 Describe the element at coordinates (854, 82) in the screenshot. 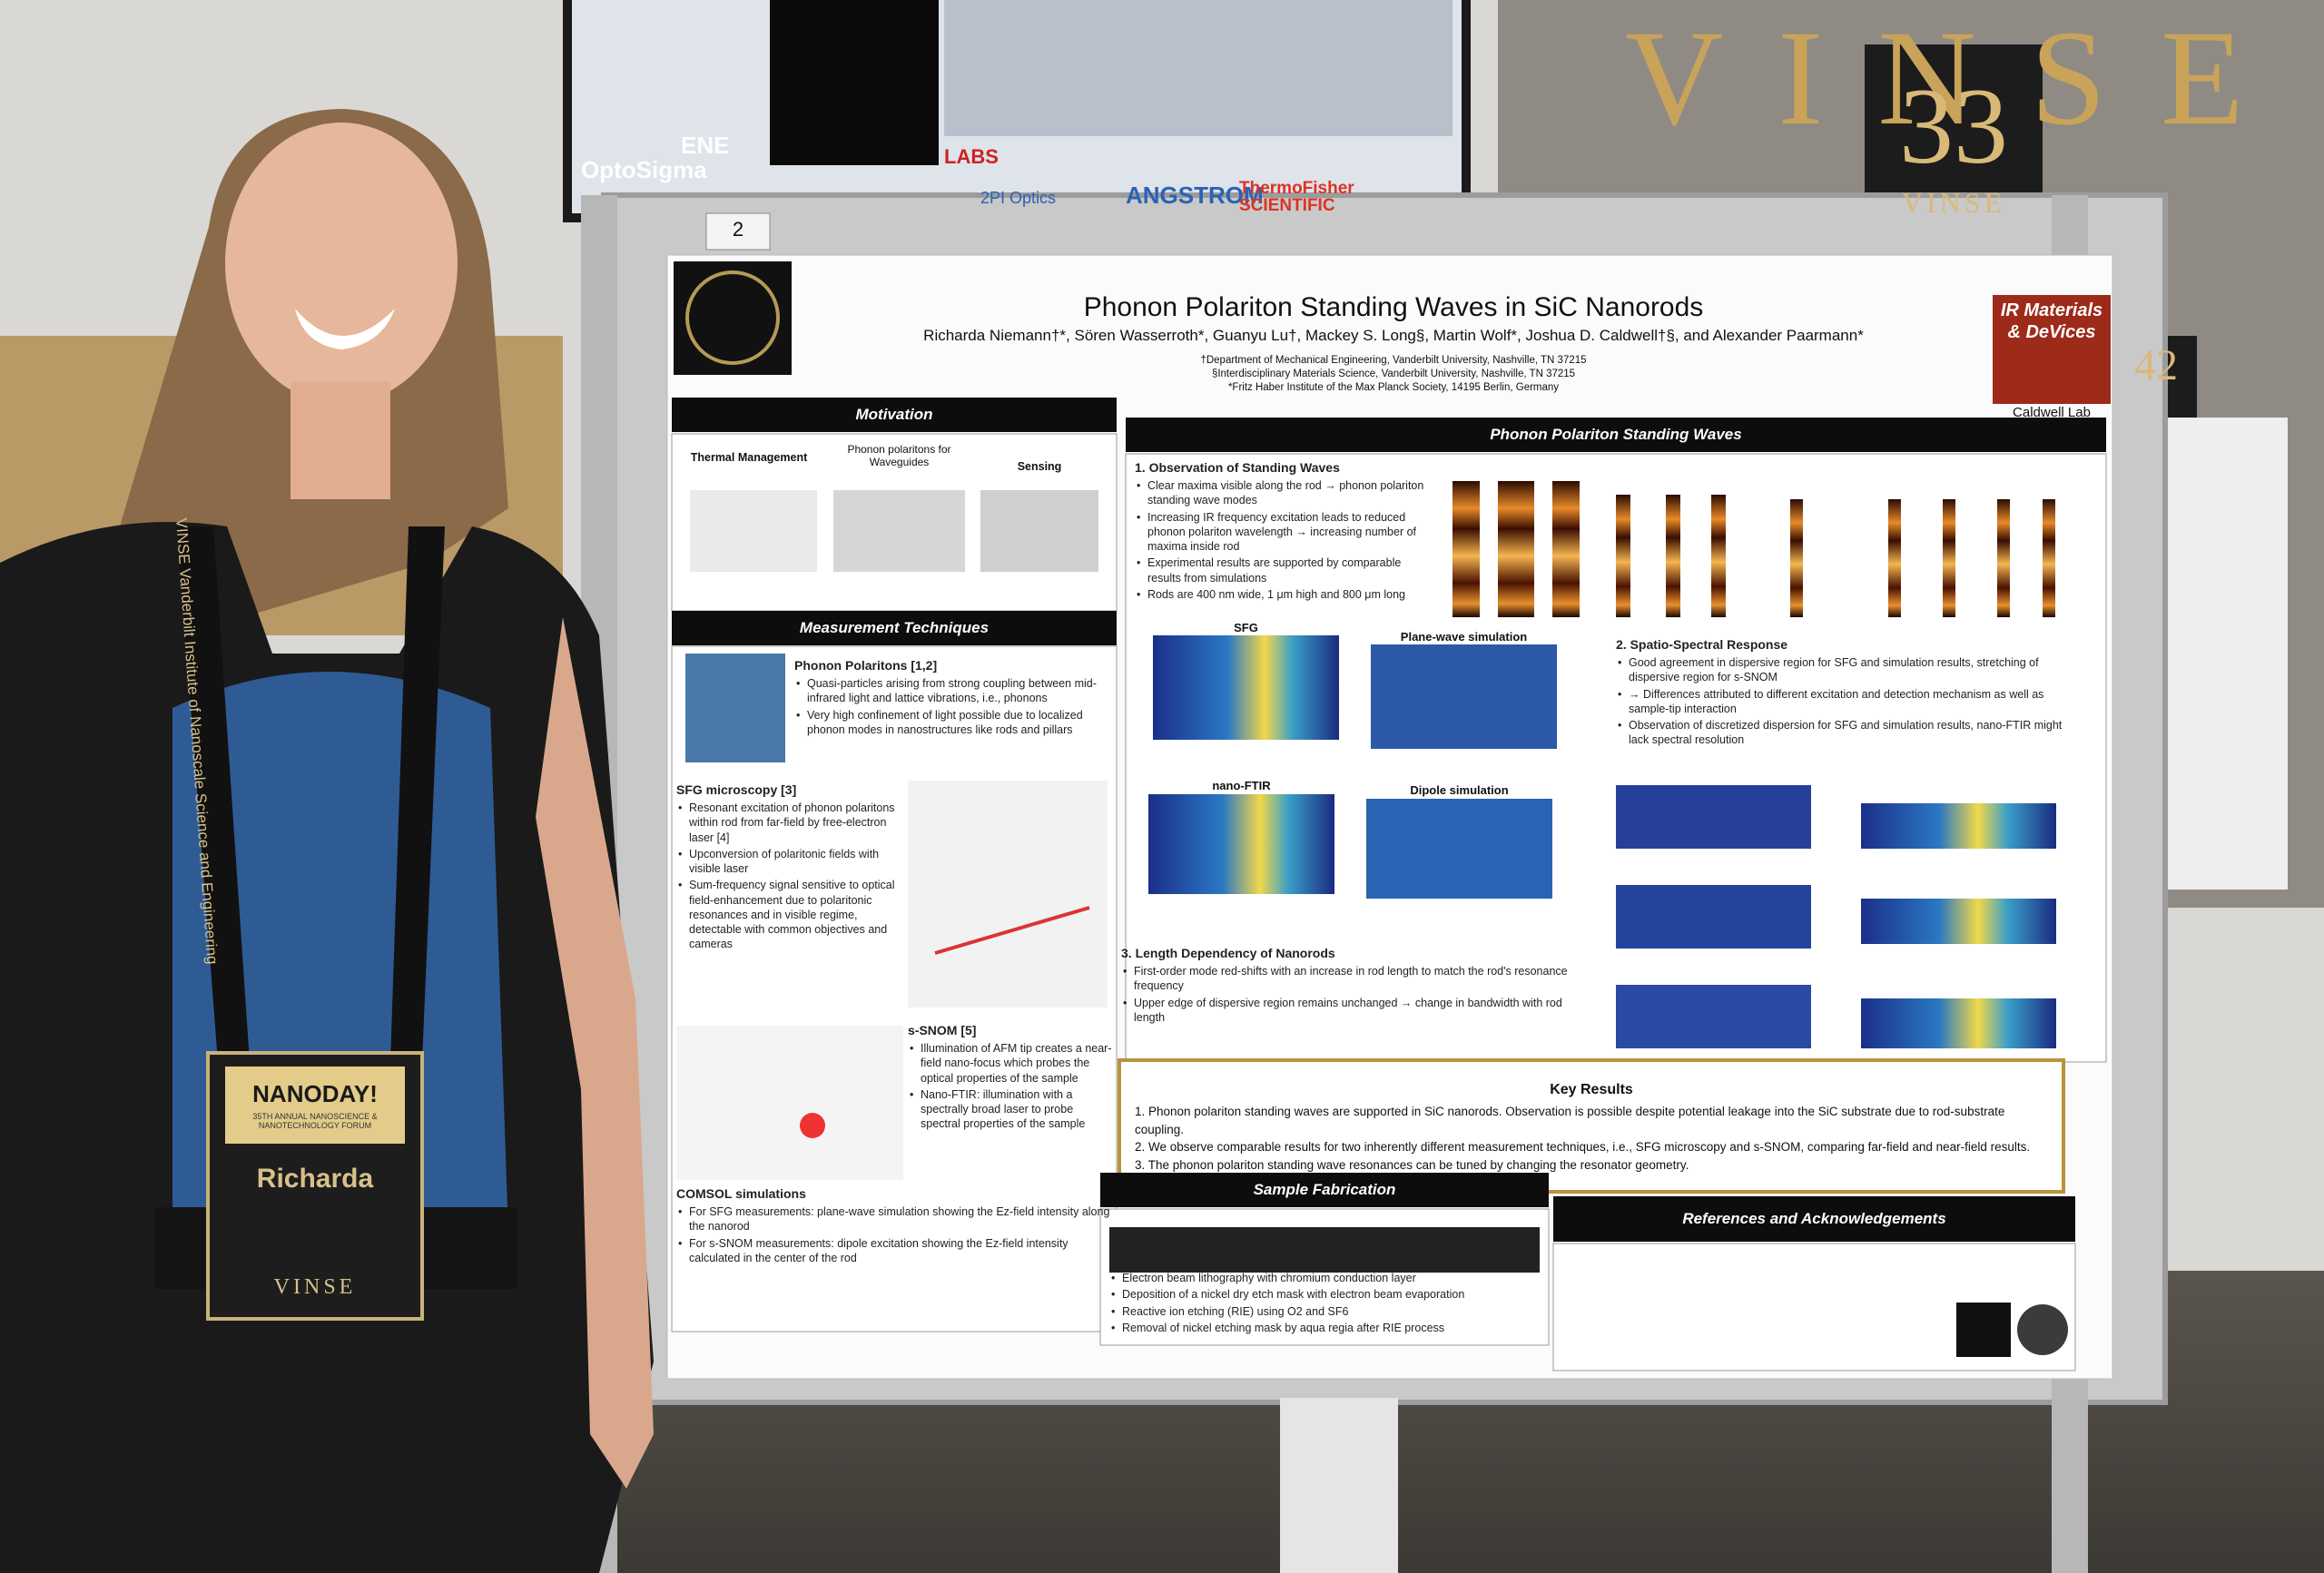

I see `screen-window` at that location.